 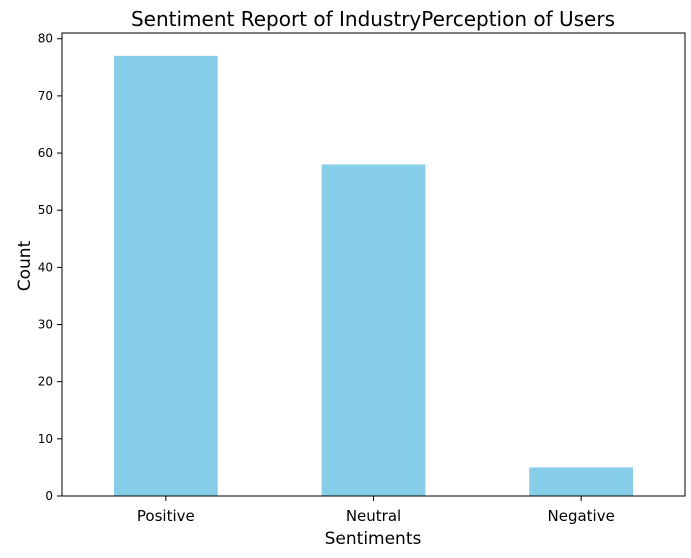 What do you see at coordinates (45, 325) in the screenshot?
I see `y-tick-label: 30` at bounding box center [45, 325].